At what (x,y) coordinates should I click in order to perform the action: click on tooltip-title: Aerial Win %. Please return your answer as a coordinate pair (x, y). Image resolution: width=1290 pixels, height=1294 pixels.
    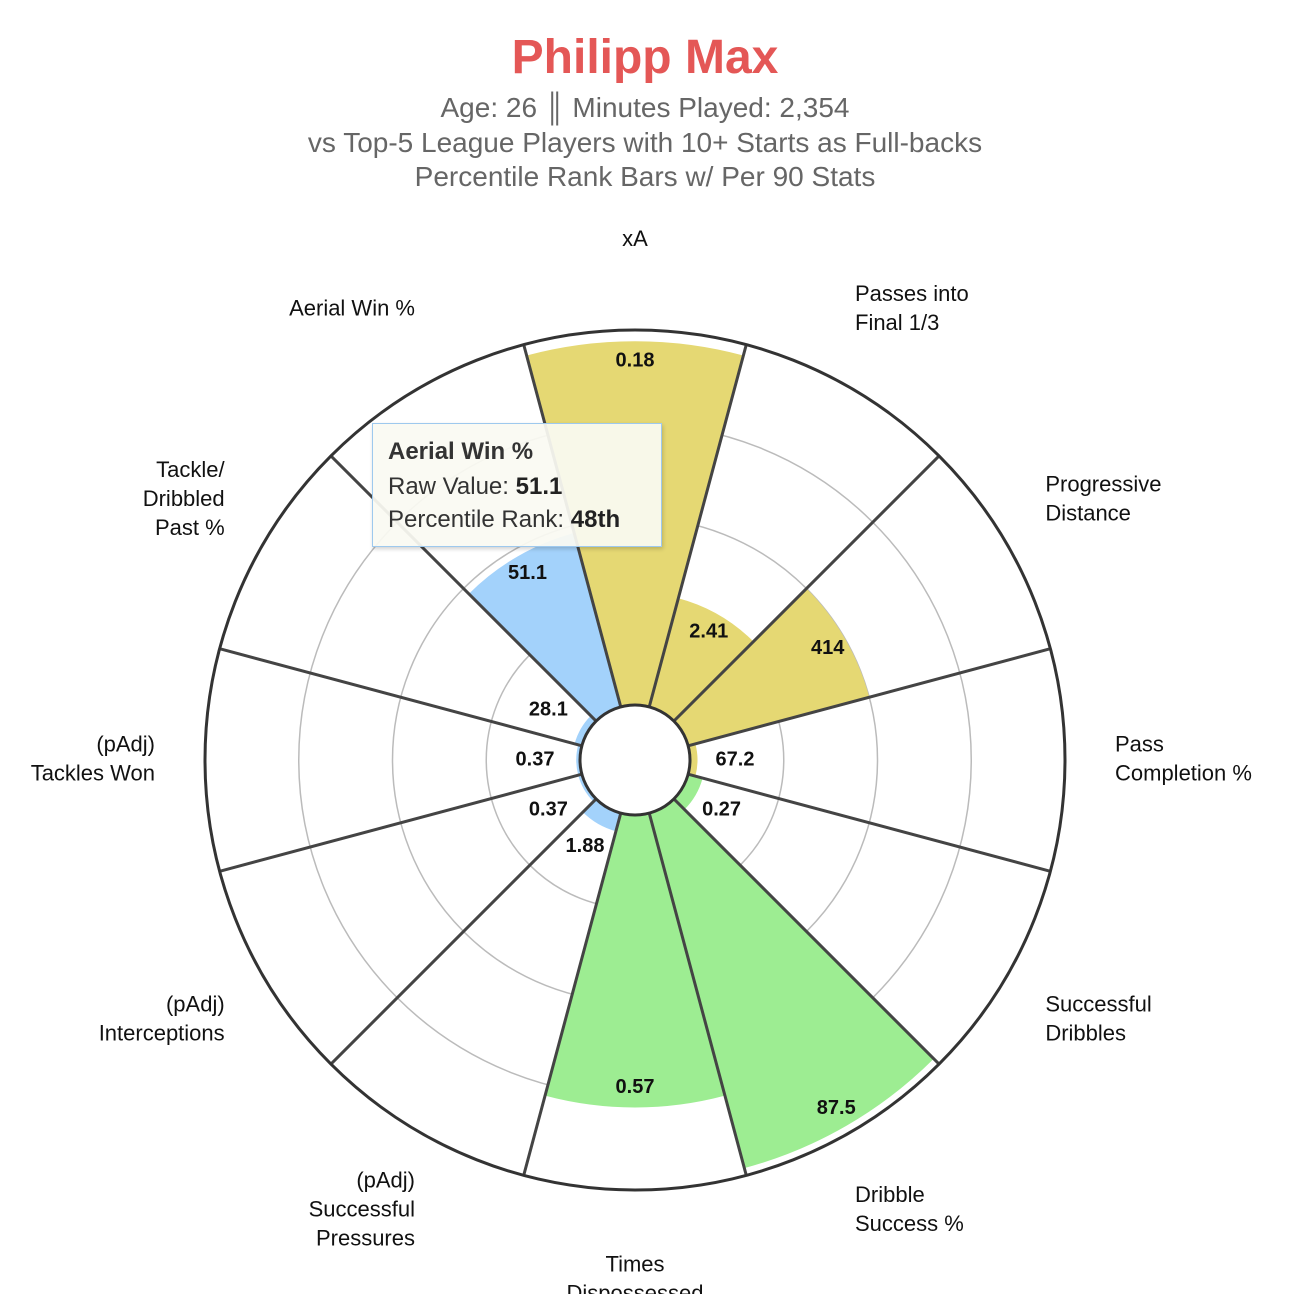
    Looking at the image, I should click on (461, 451).